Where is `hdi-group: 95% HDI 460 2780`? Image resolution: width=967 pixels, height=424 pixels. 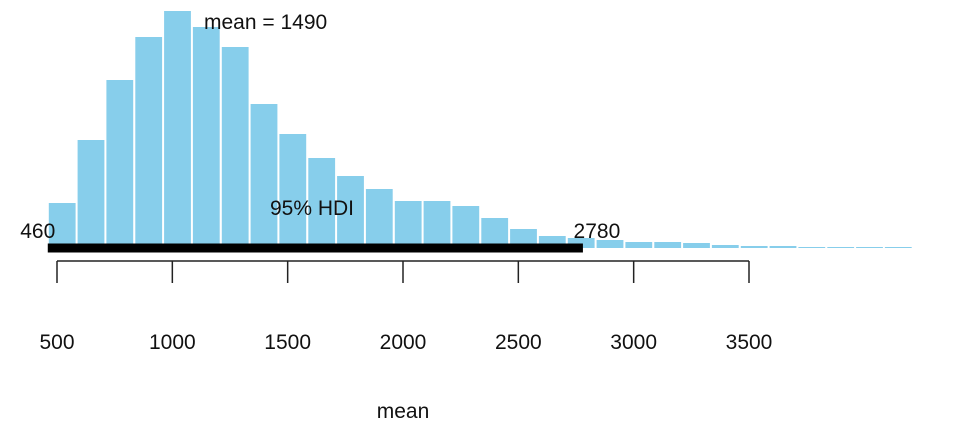 hdi-group: 95% HDI 460 2780 is located at coordinates (320, 225).